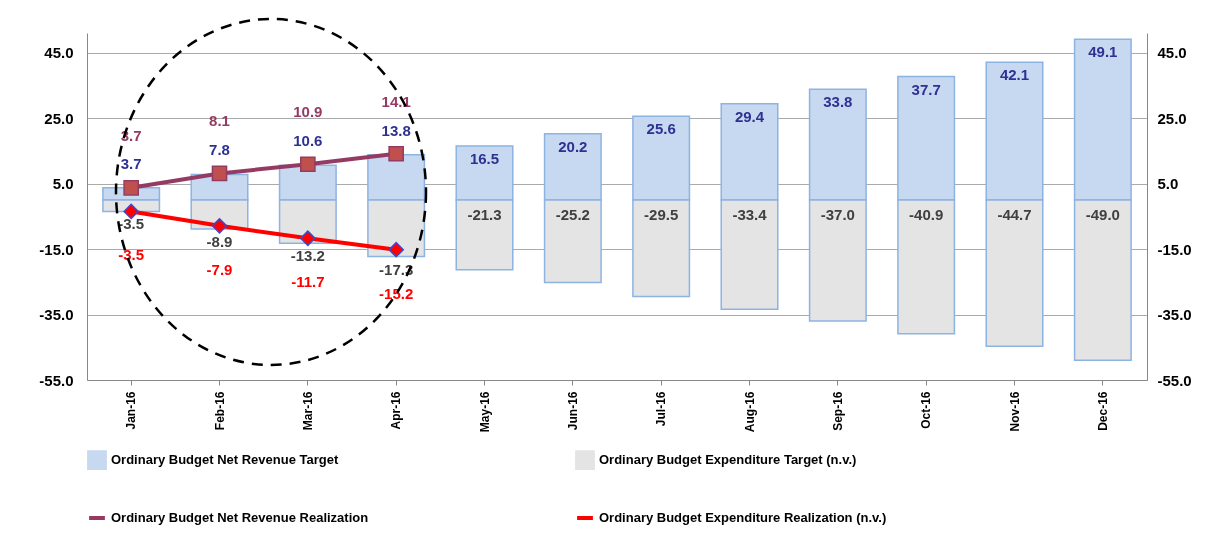 The image size is (1227, 538). I want to click on x-tick-label: Oct-16, so click(926, 410).